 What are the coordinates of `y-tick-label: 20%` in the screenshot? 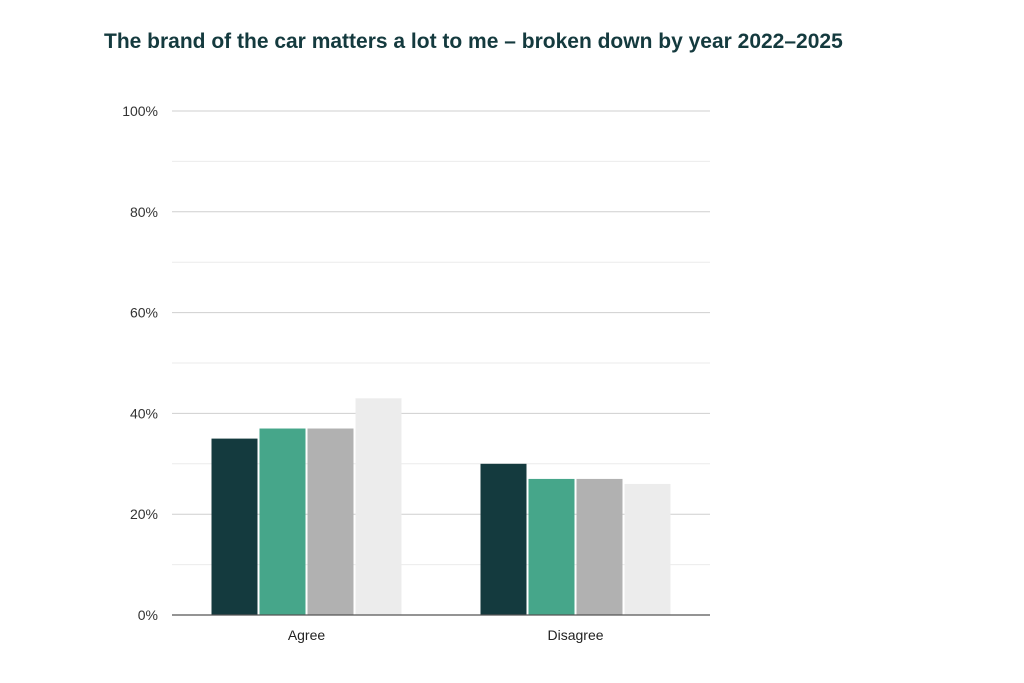 It's located at (144, 514).